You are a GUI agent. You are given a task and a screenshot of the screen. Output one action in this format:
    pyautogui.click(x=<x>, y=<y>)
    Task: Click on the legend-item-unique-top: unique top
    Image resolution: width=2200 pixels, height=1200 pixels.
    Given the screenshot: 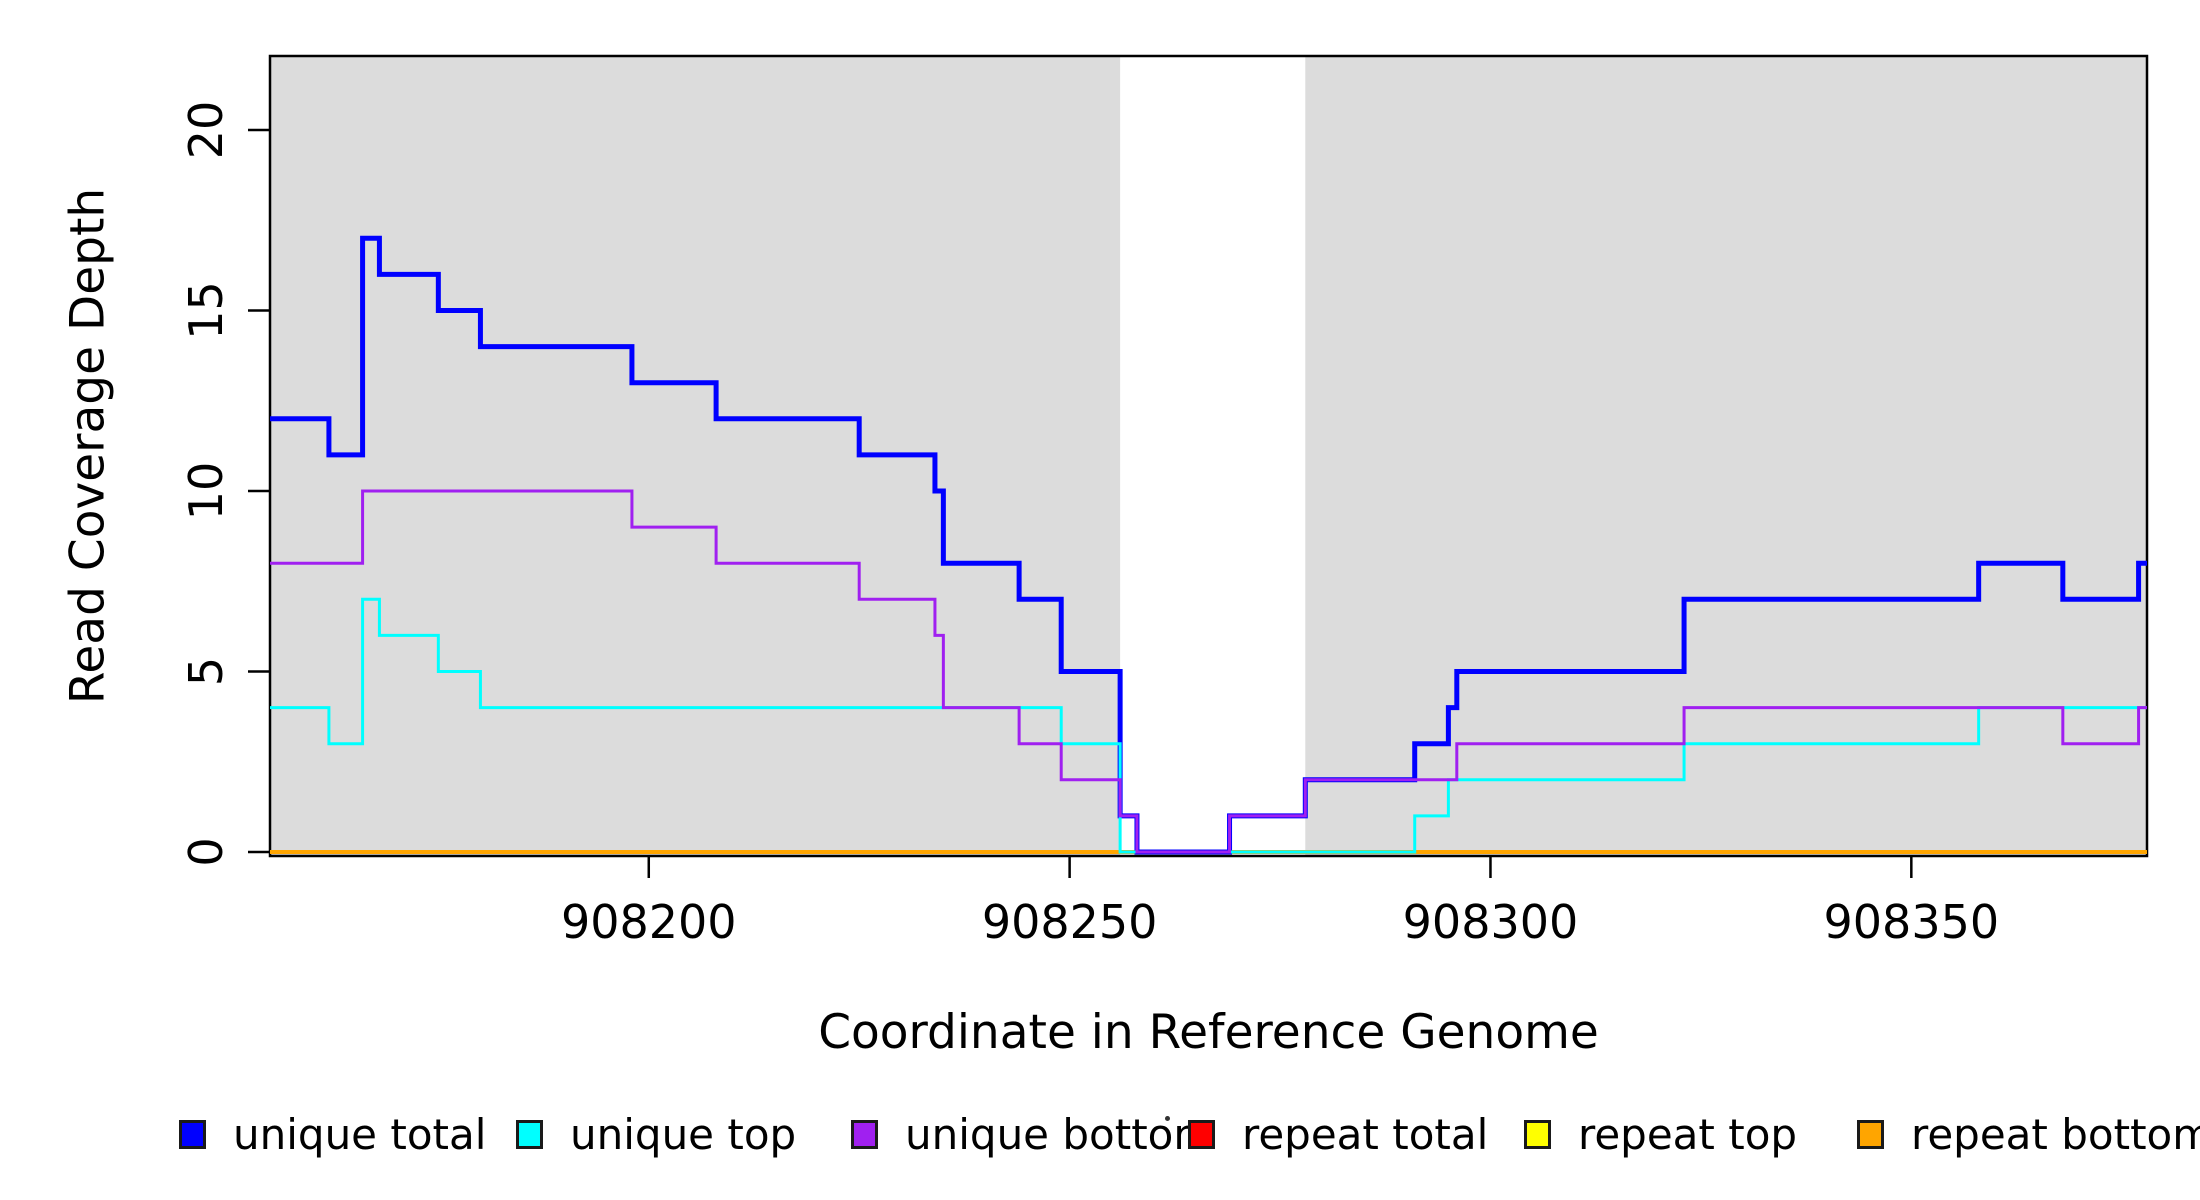 What is the action you would take?
    pyautogui.click(x=656, y=1134)
    